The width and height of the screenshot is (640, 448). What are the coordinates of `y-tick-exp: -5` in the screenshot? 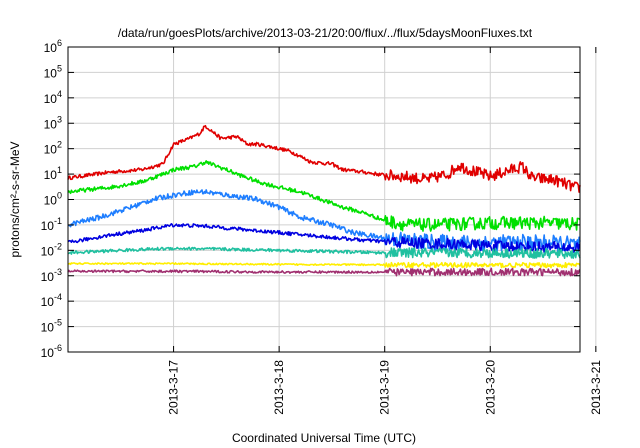 It's located at (58, 323).